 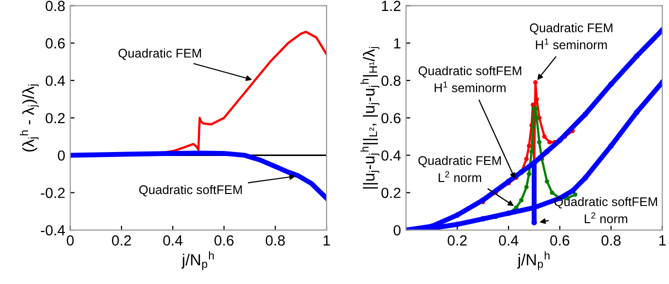 What do you see at coordinates (190, 190) in the screenshot?
I see `annotation: Quadratic softFEM` at bounding box center [190, 190].